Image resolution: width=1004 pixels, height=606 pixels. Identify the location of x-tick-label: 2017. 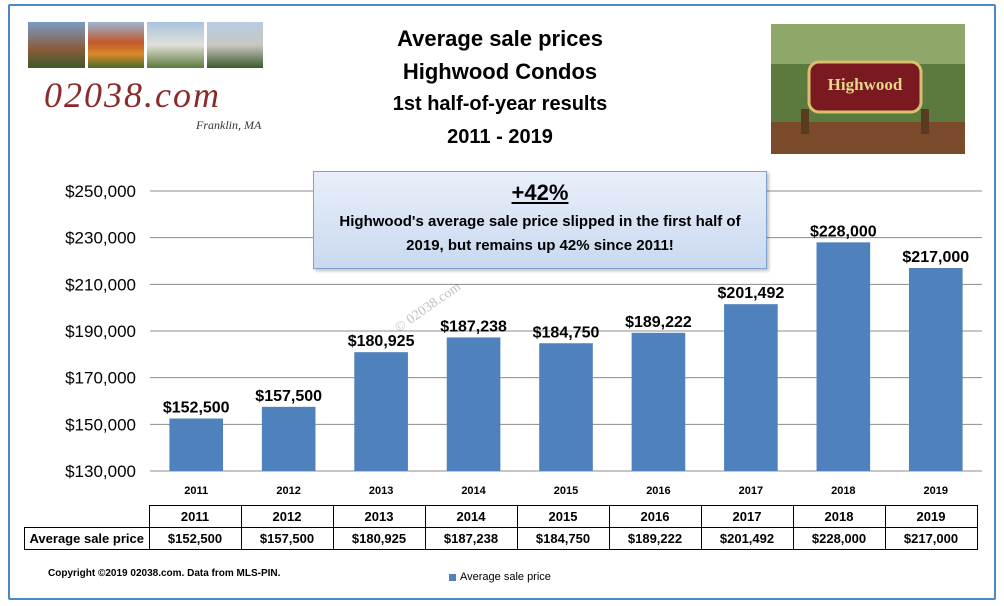
(751, 491).